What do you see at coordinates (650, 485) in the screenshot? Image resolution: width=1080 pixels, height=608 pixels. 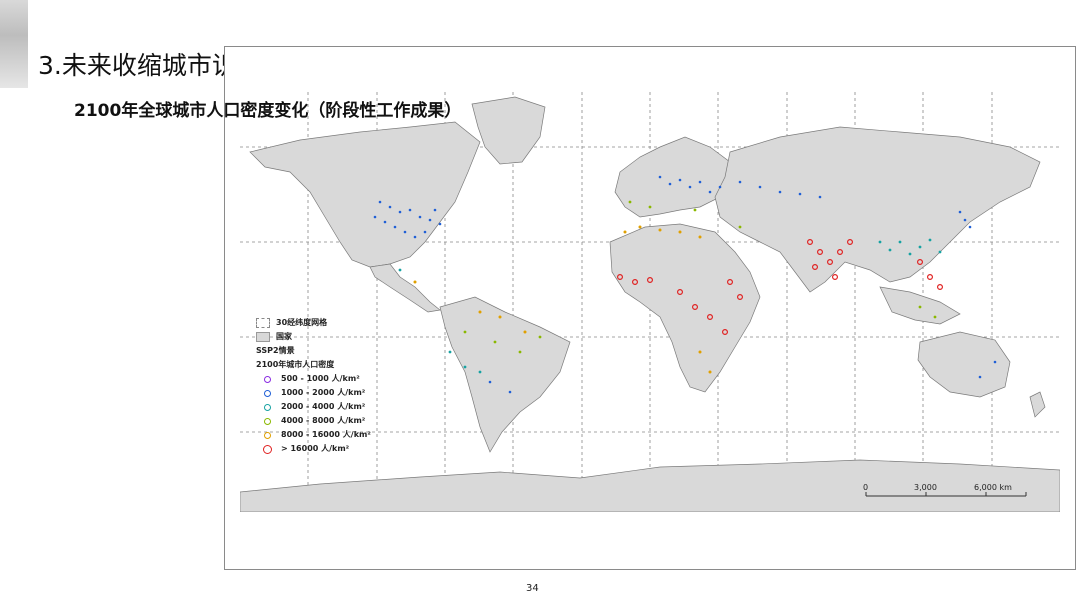 I see `antarctica` at bounding box center [650, 485].